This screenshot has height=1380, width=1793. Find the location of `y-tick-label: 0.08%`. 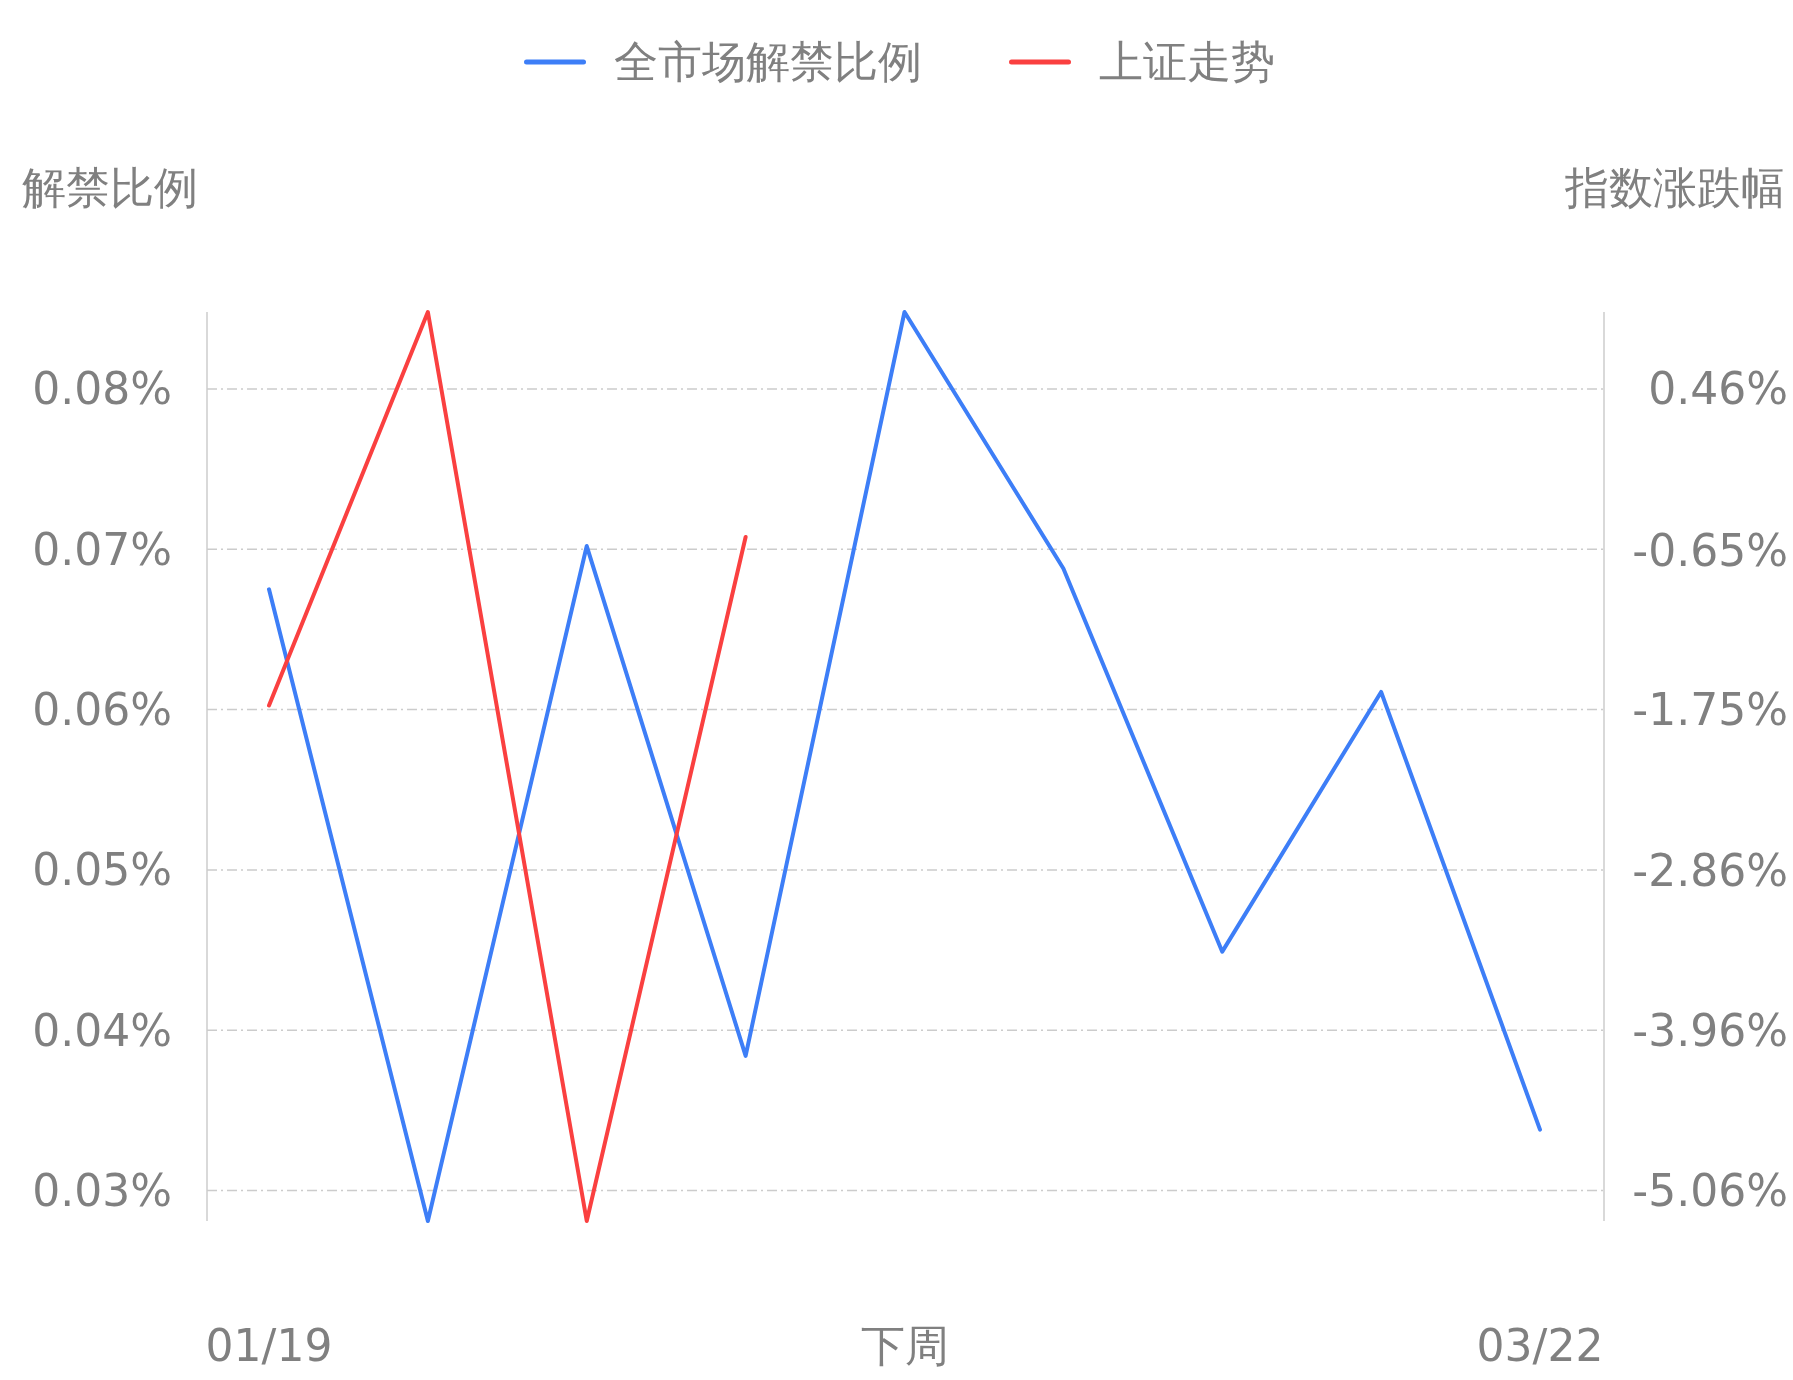

y-tick-label: 0.08% is located at coordinates (102, 389).